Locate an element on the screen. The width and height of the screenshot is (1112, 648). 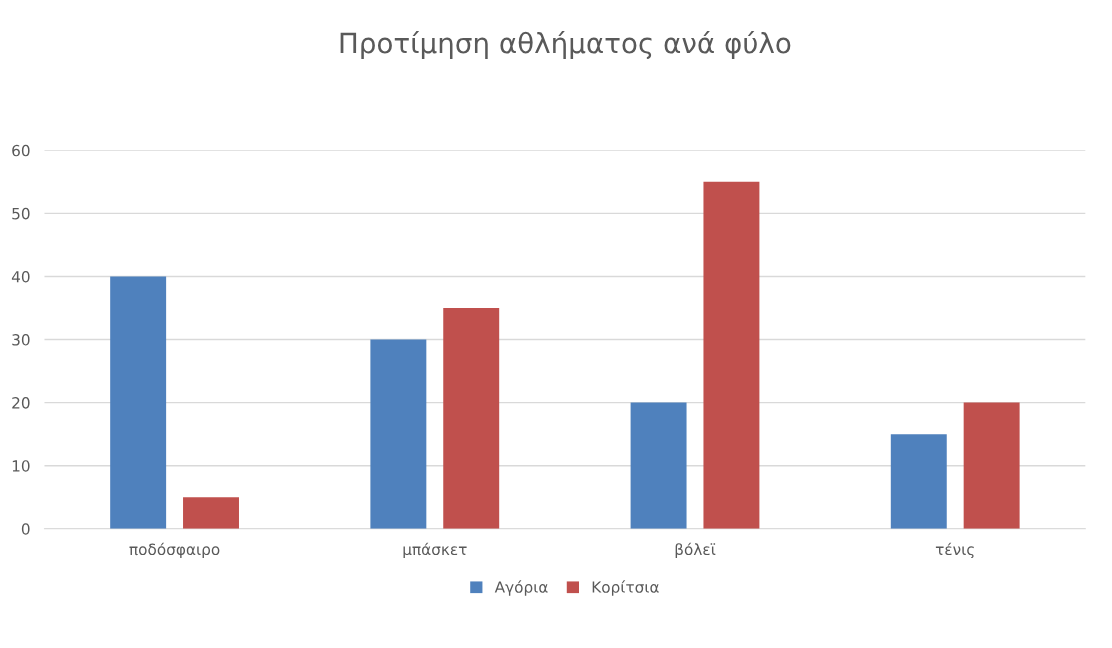
legend-label: Αγόρια is located at coordinates (521, 588).